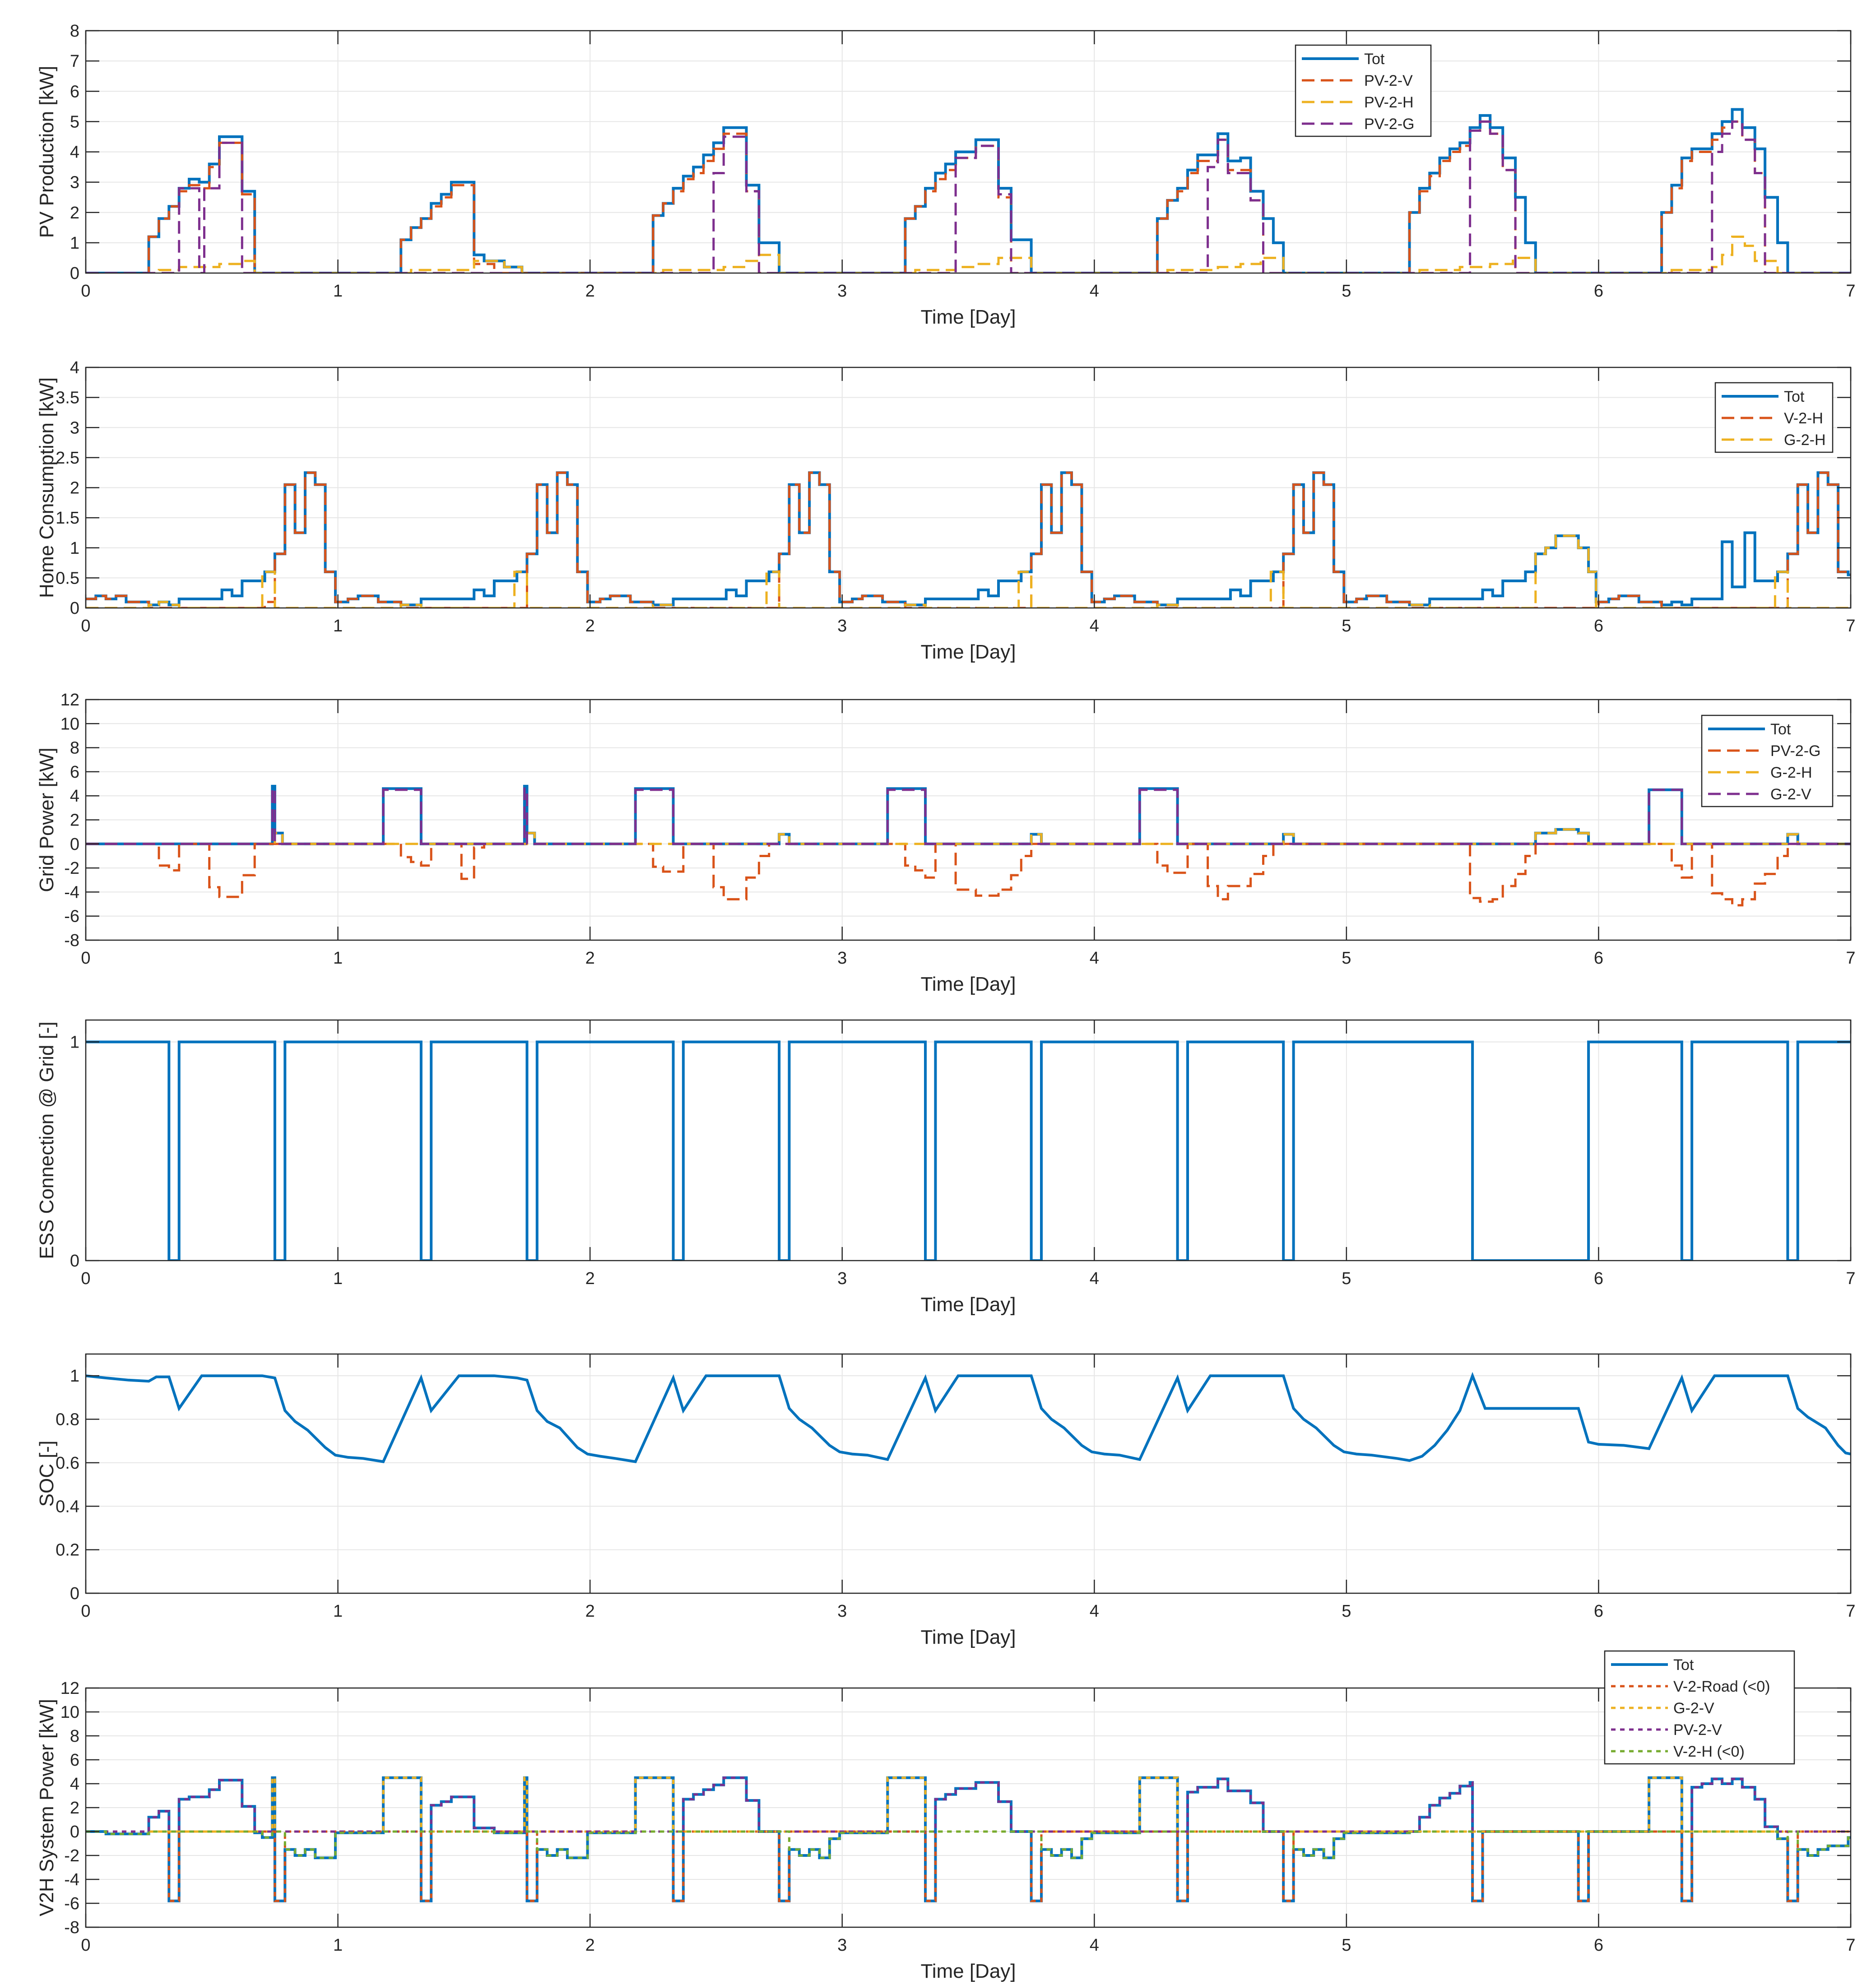 The image size is (1876, 1985). I want to click on series-line-v-2-h, so click(969, 539).